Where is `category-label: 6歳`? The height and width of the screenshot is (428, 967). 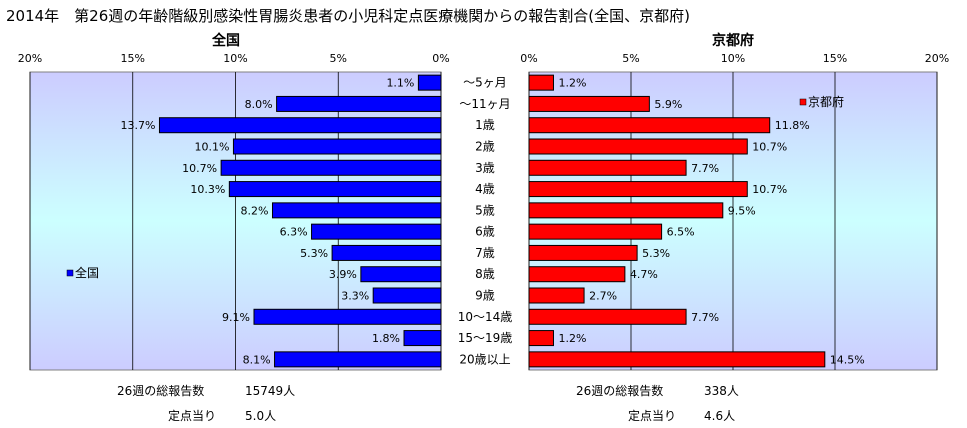
category-label: 6歳 is located at coordinates (485, 232).